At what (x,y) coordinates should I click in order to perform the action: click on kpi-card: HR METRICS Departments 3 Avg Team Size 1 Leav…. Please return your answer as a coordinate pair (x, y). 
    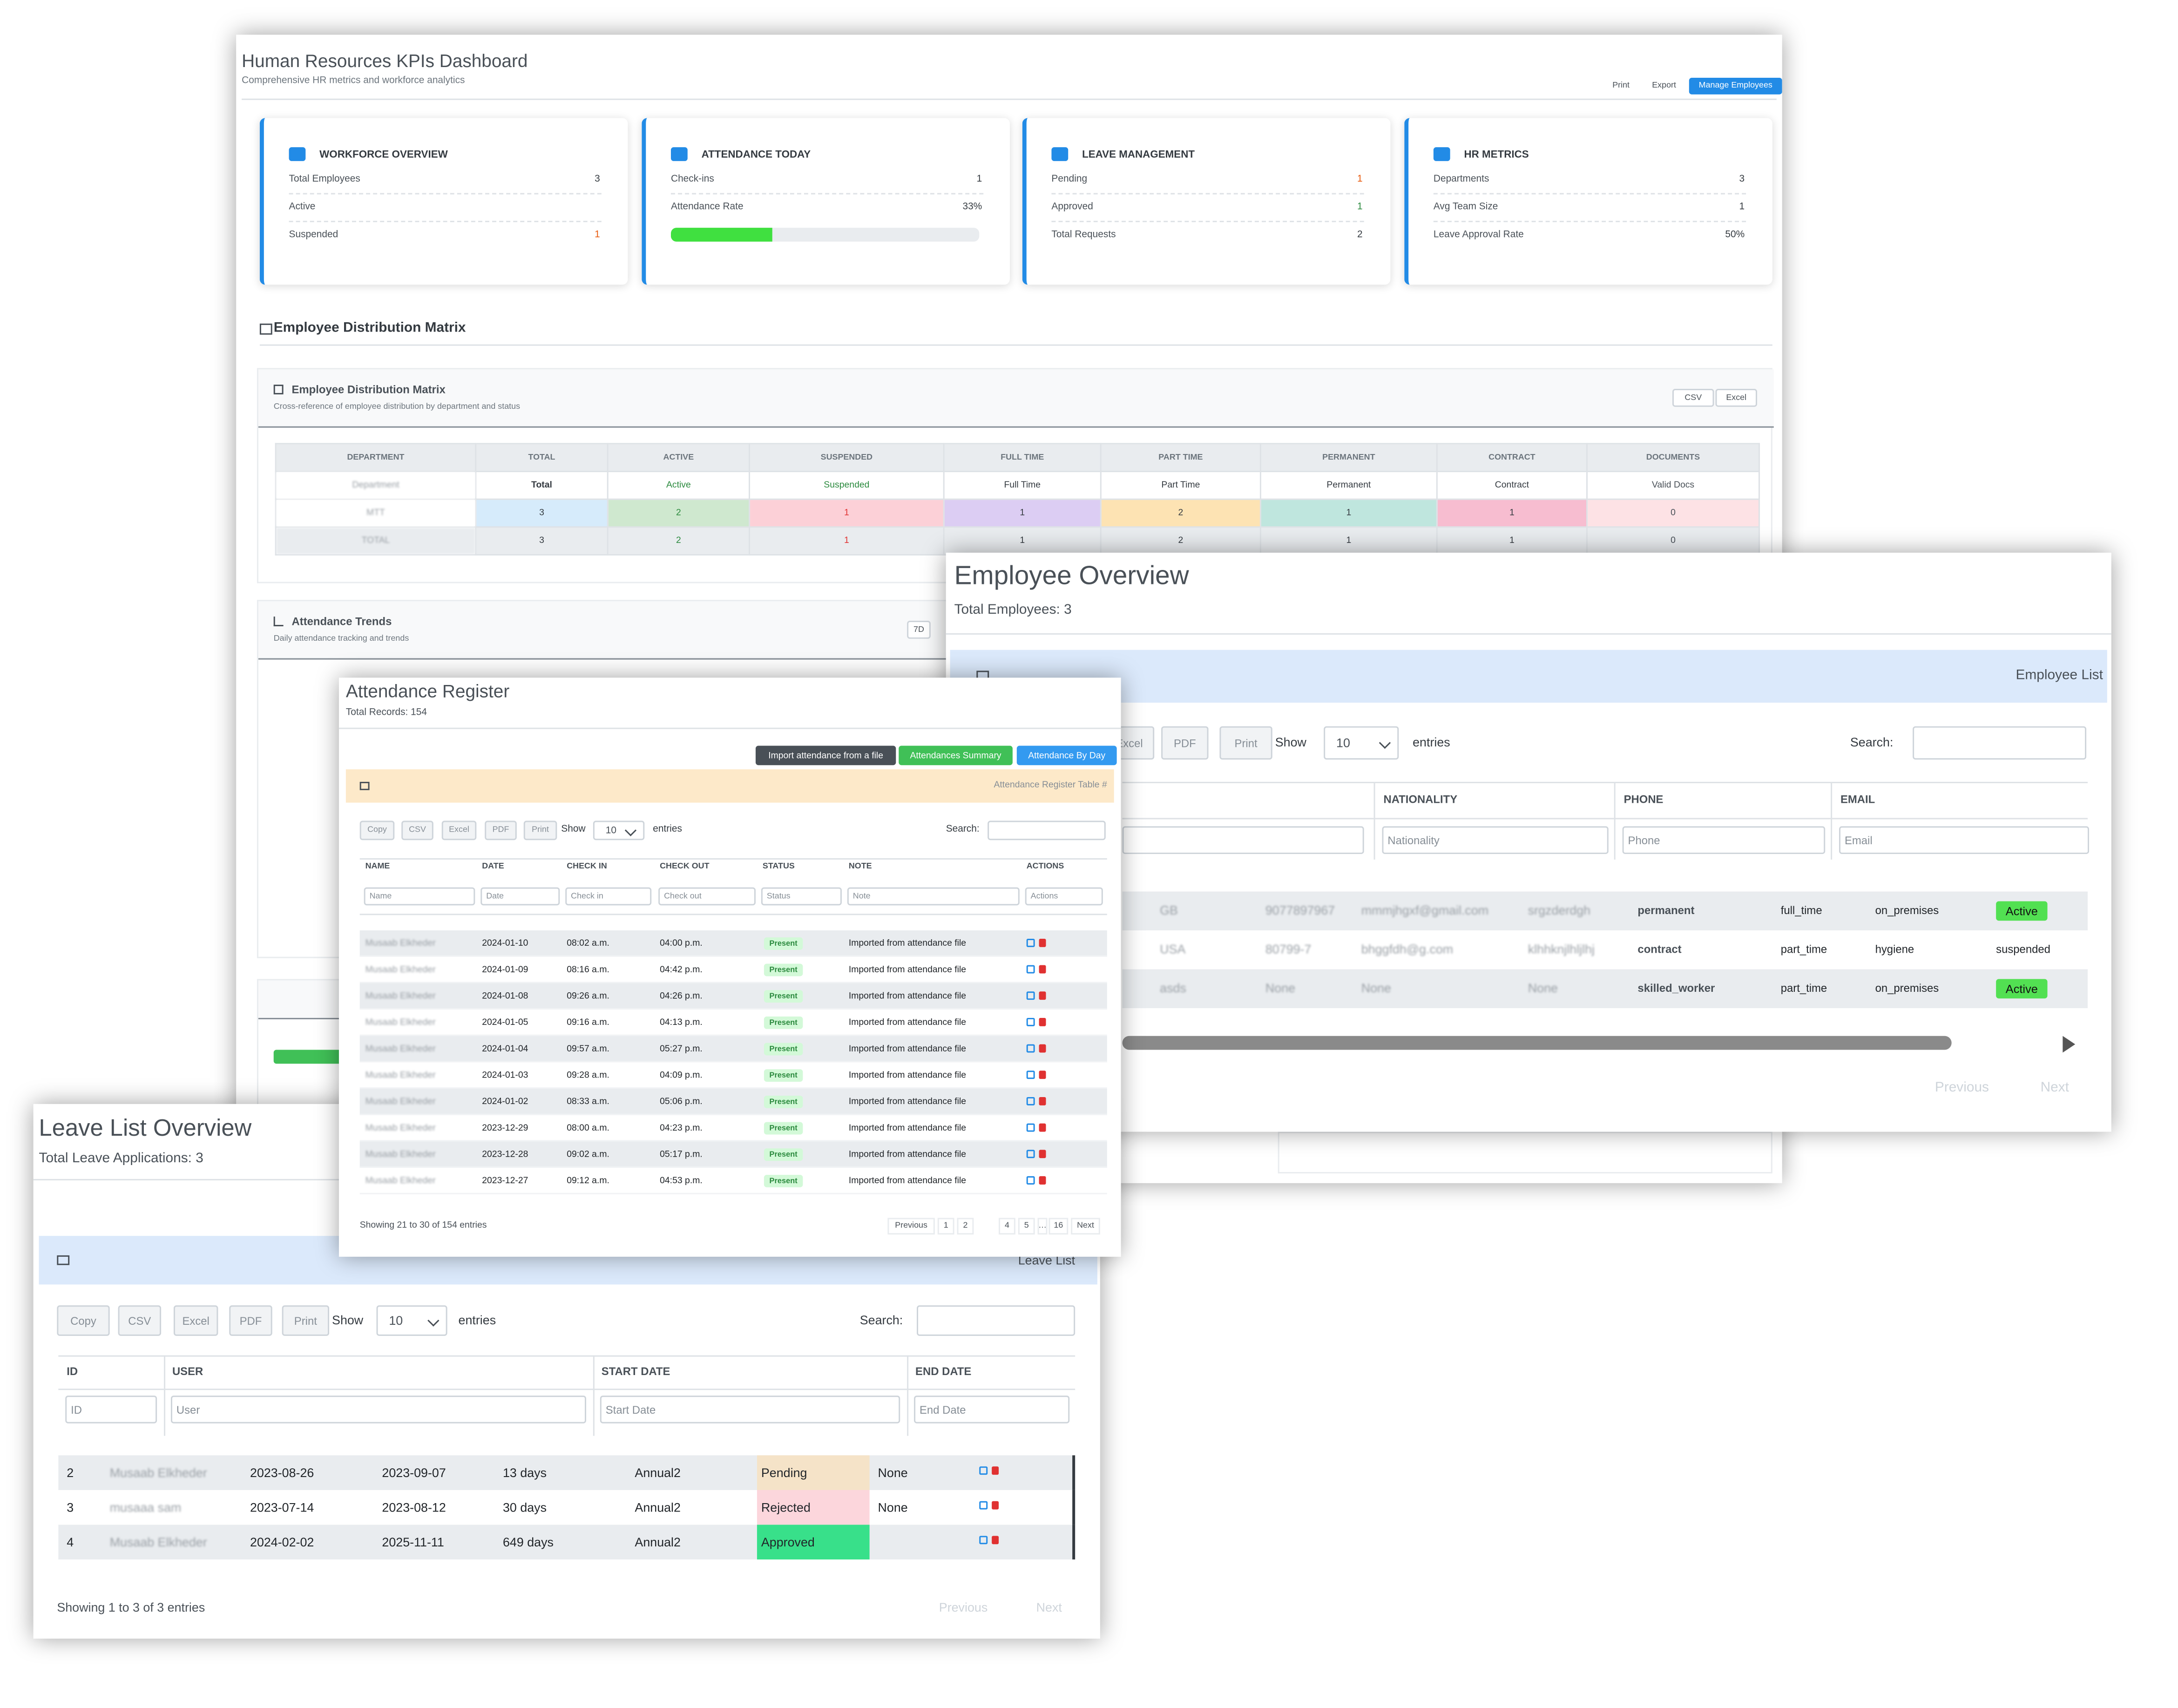
    Looking at the image, I should click on (1588, 201).